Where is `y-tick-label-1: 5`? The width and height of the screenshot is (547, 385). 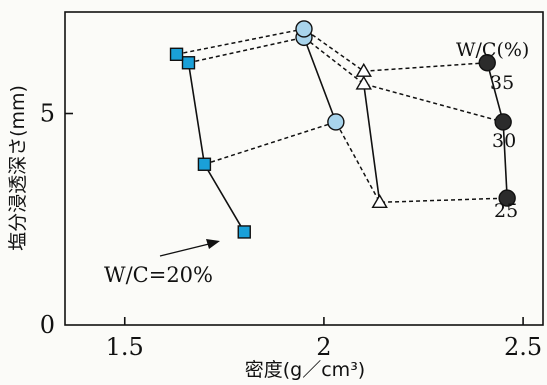 y-tick-label-1: 5 is located at coordinates (47, 114).